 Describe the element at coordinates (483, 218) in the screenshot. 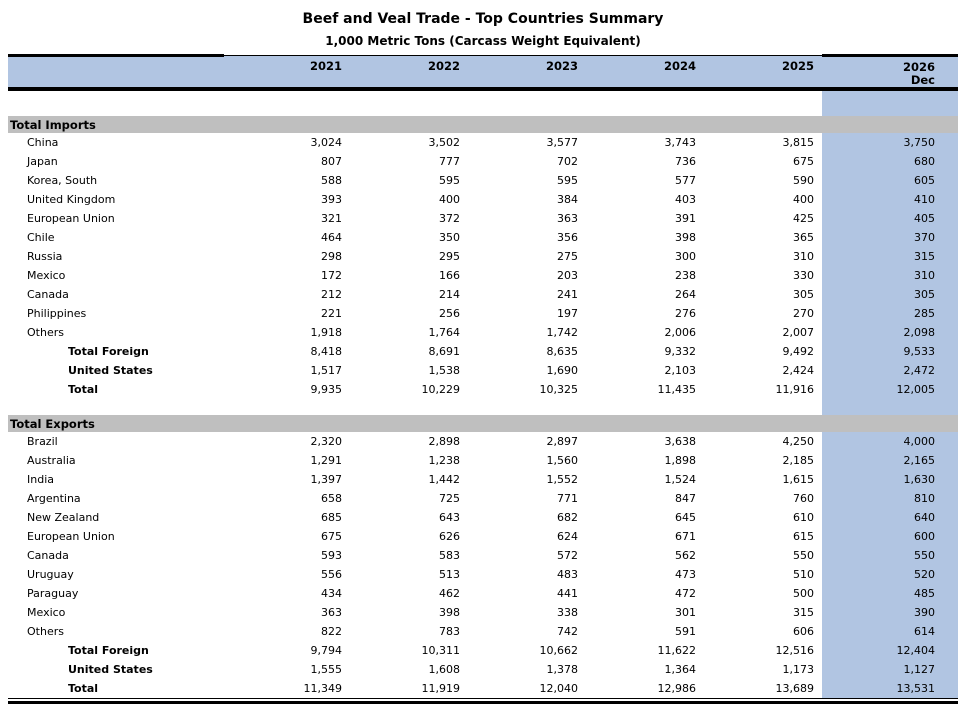

I see `table-row: European Union 321 372 363 391 425 405` at that location.